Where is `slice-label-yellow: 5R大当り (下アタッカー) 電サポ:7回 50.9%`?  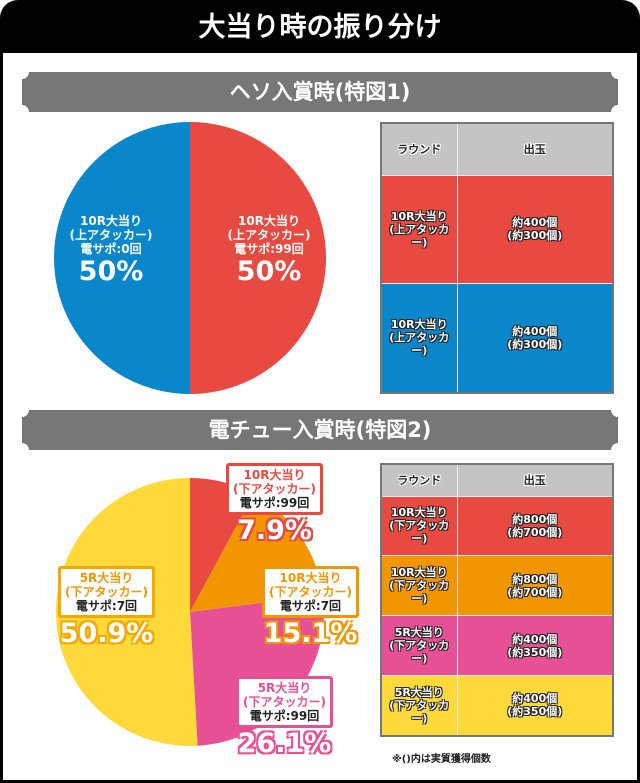
slice-label-yellow: 5R大当り (下アタッカー) 電サポ:7回 50.9% is located at coordinates (106, 608).